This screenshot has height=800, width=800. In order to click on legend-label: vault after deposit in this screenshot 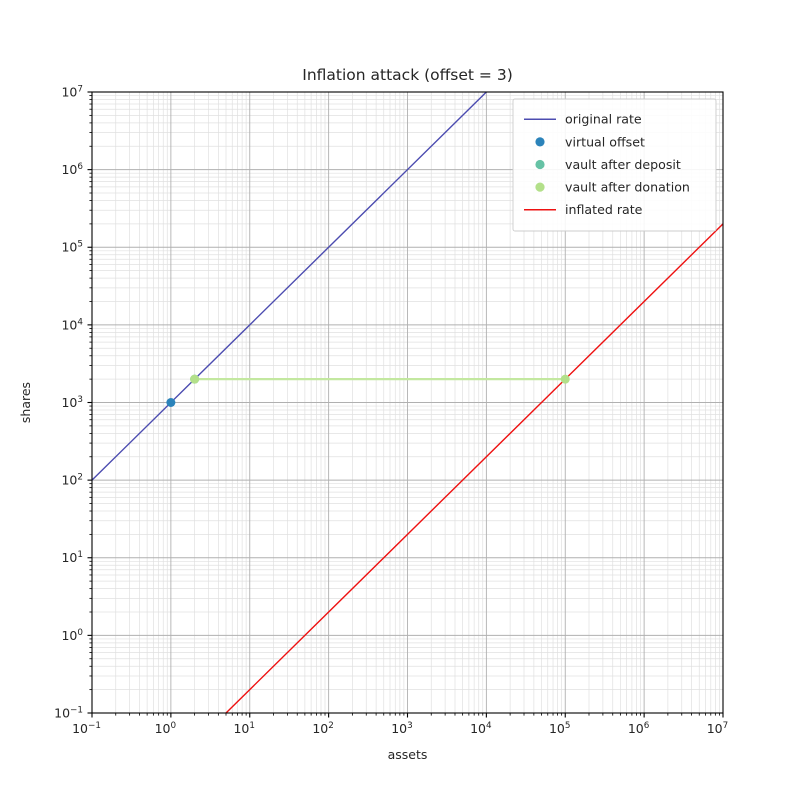, I will do `click(623, 164)`.